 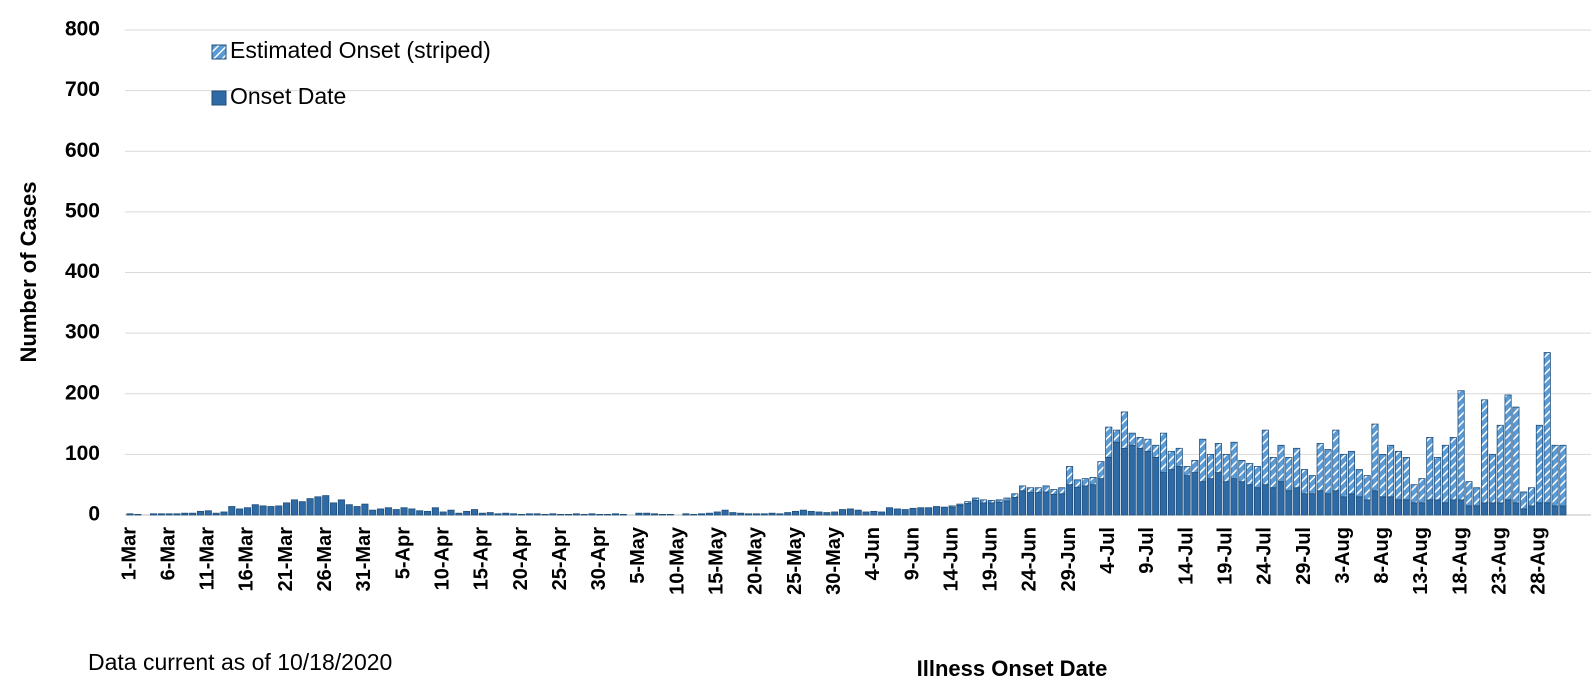 What do you see at coordinates (208, 559) in the screenshot?
I see `x-tick-label: 11-Mar` at bounding box center [208, 559].